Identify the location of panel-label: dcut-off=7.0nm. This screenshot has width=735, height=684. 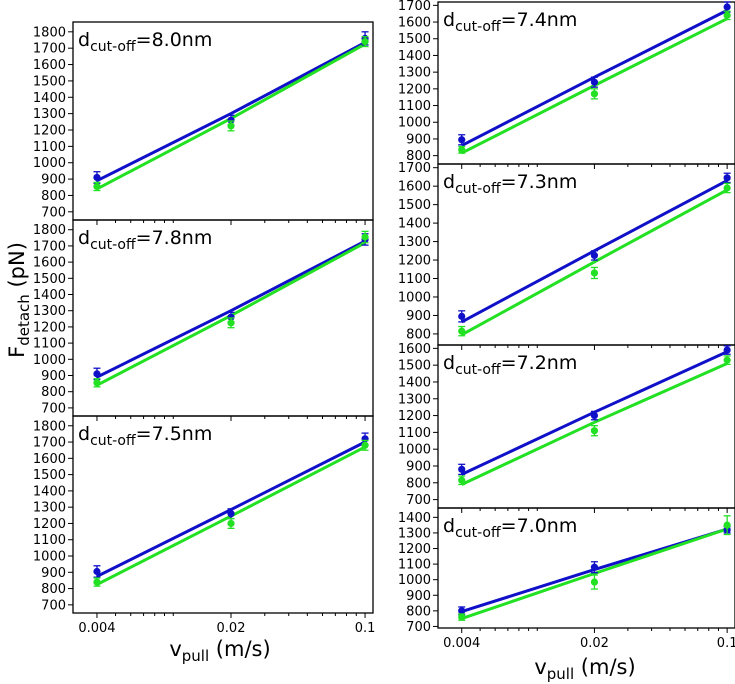
(510, 528).